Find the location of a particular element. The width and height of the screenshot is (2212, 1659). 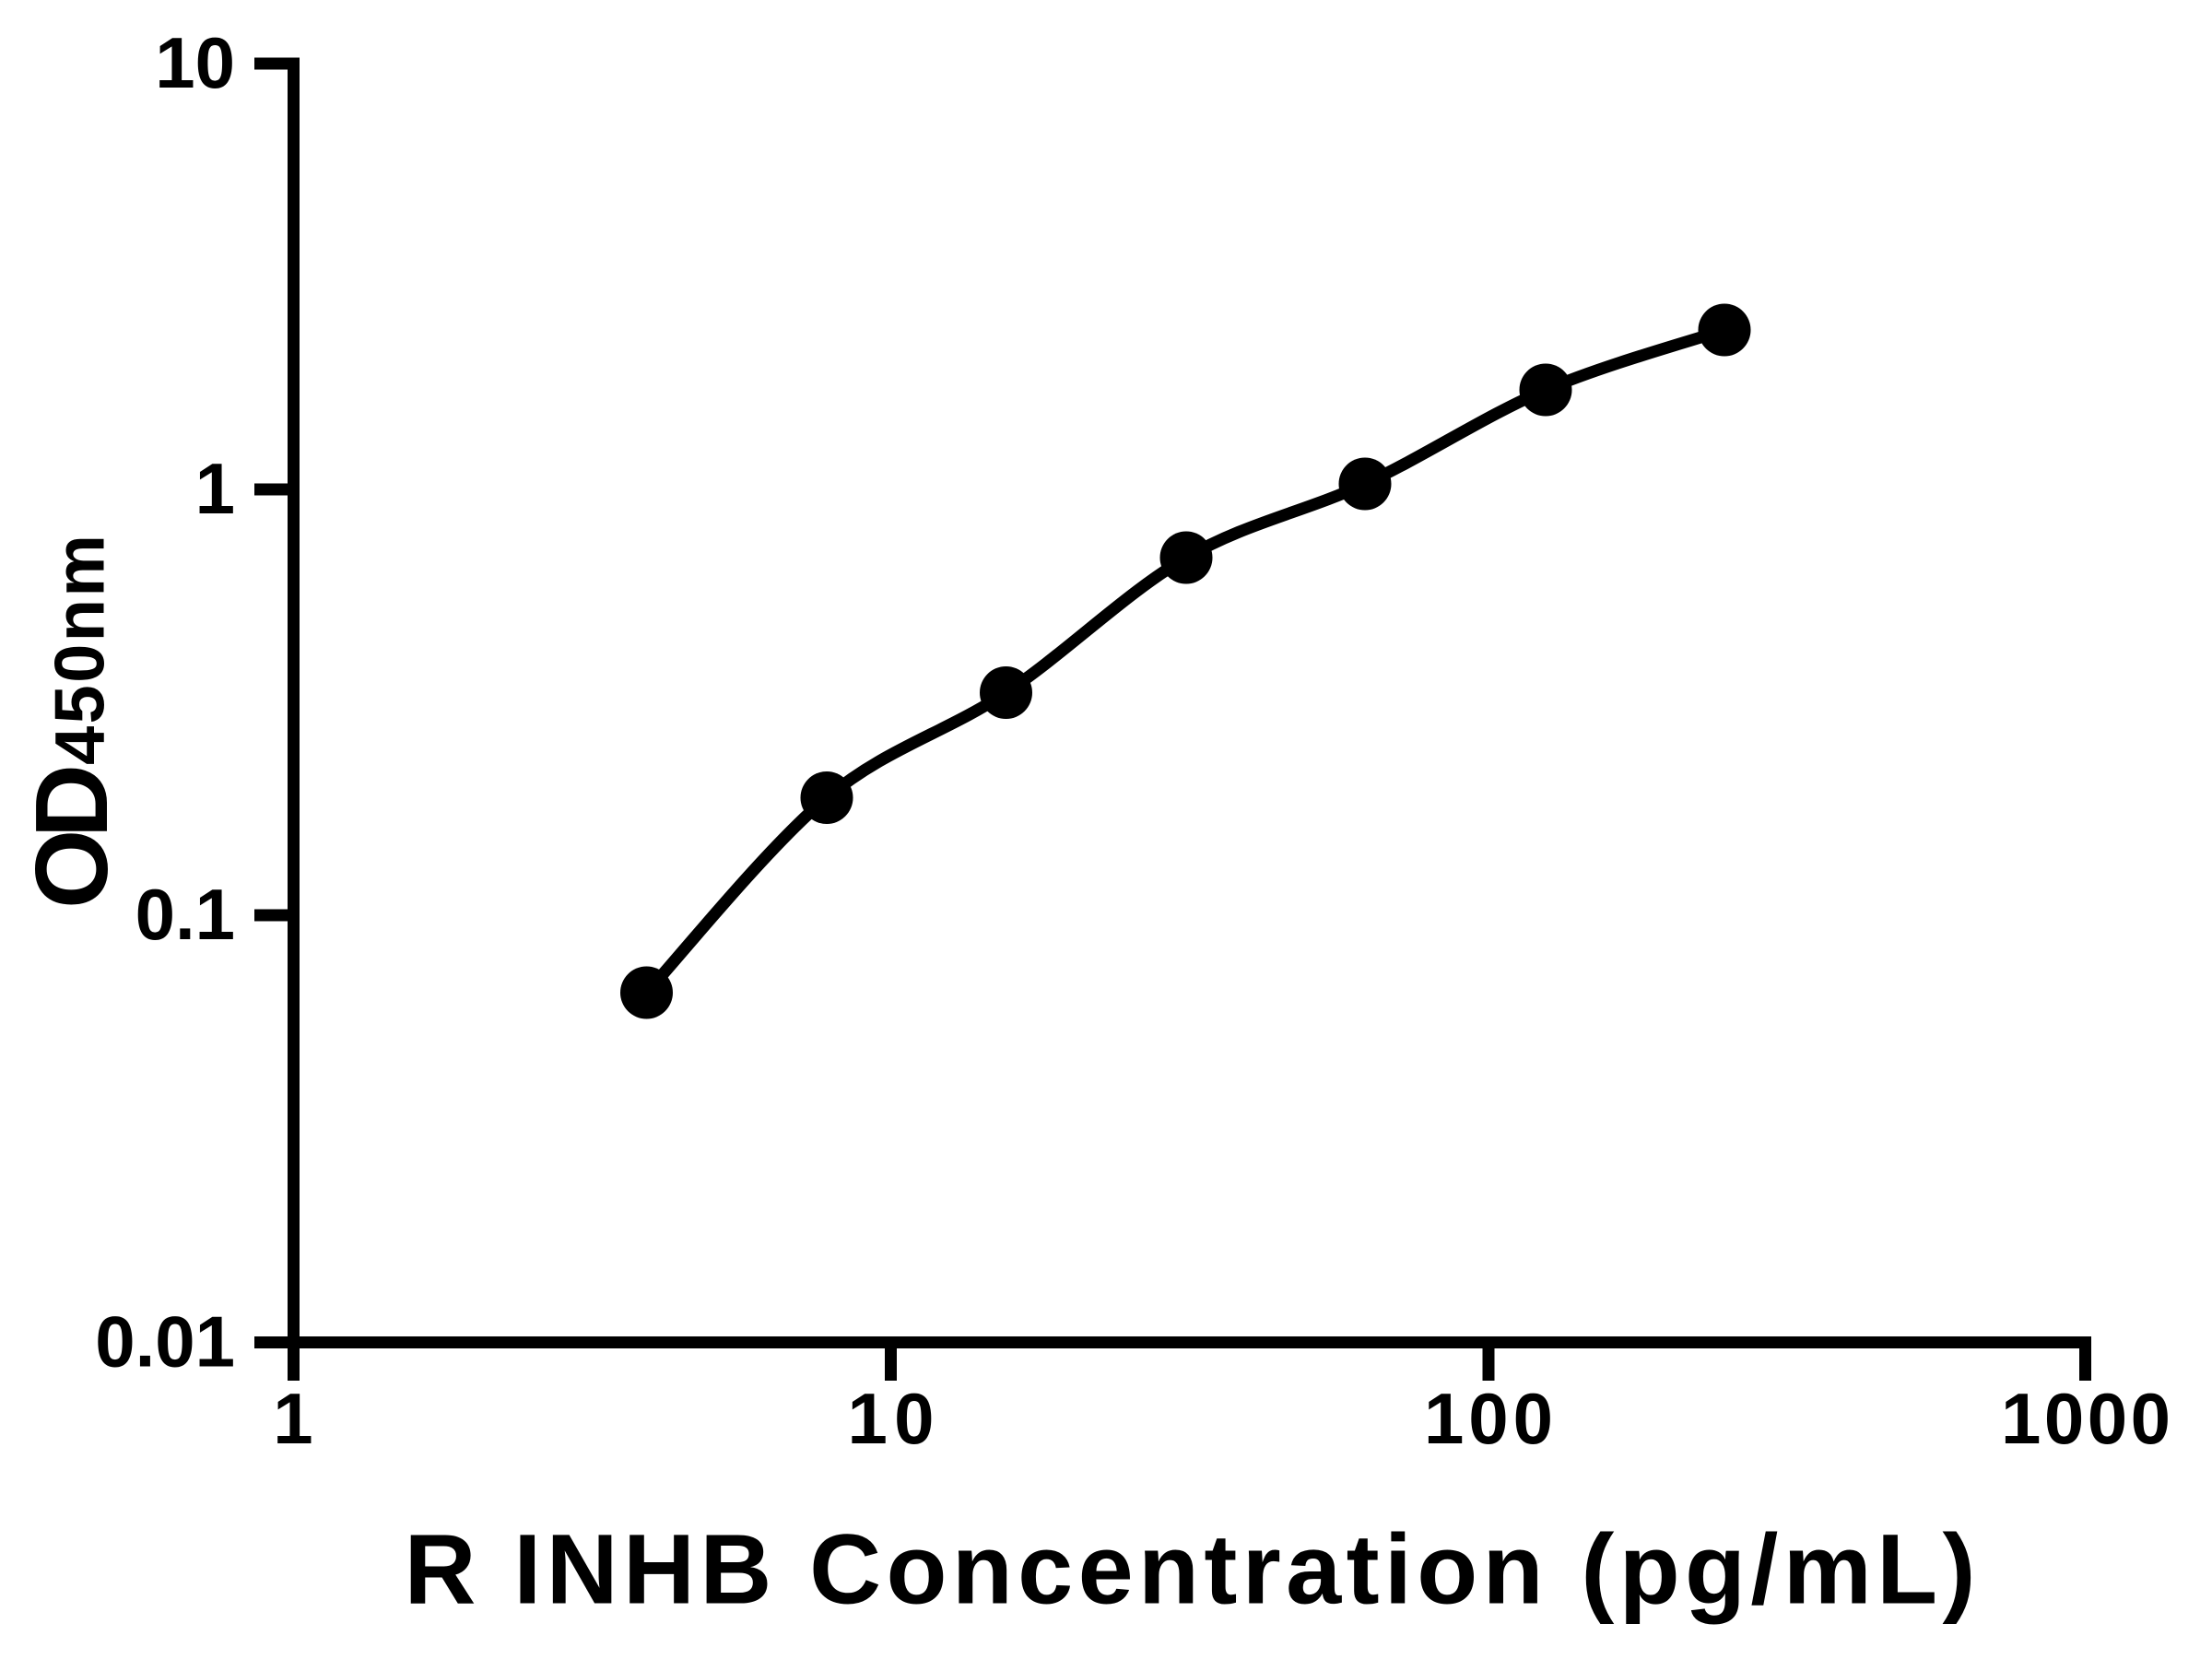

svg-text: OD is located at coordinates (72, 836).